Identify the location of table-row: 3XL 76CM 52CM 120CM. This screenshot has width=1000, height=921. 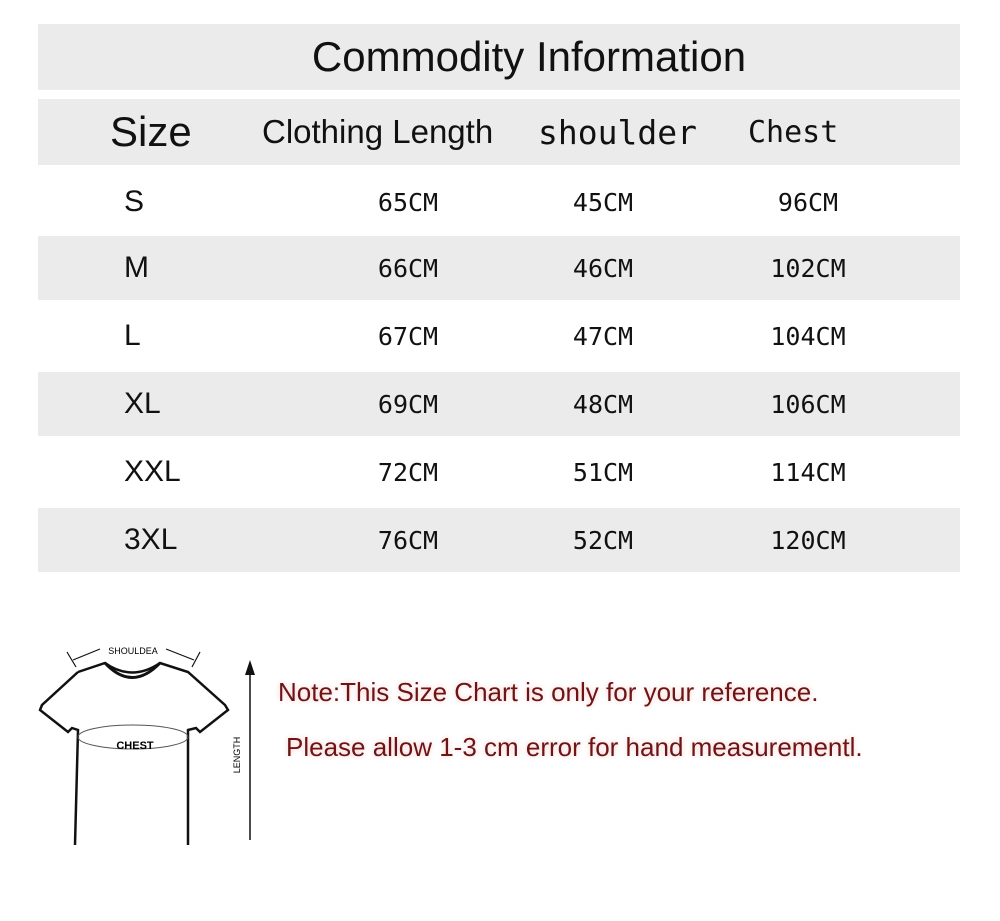
(499, 540).